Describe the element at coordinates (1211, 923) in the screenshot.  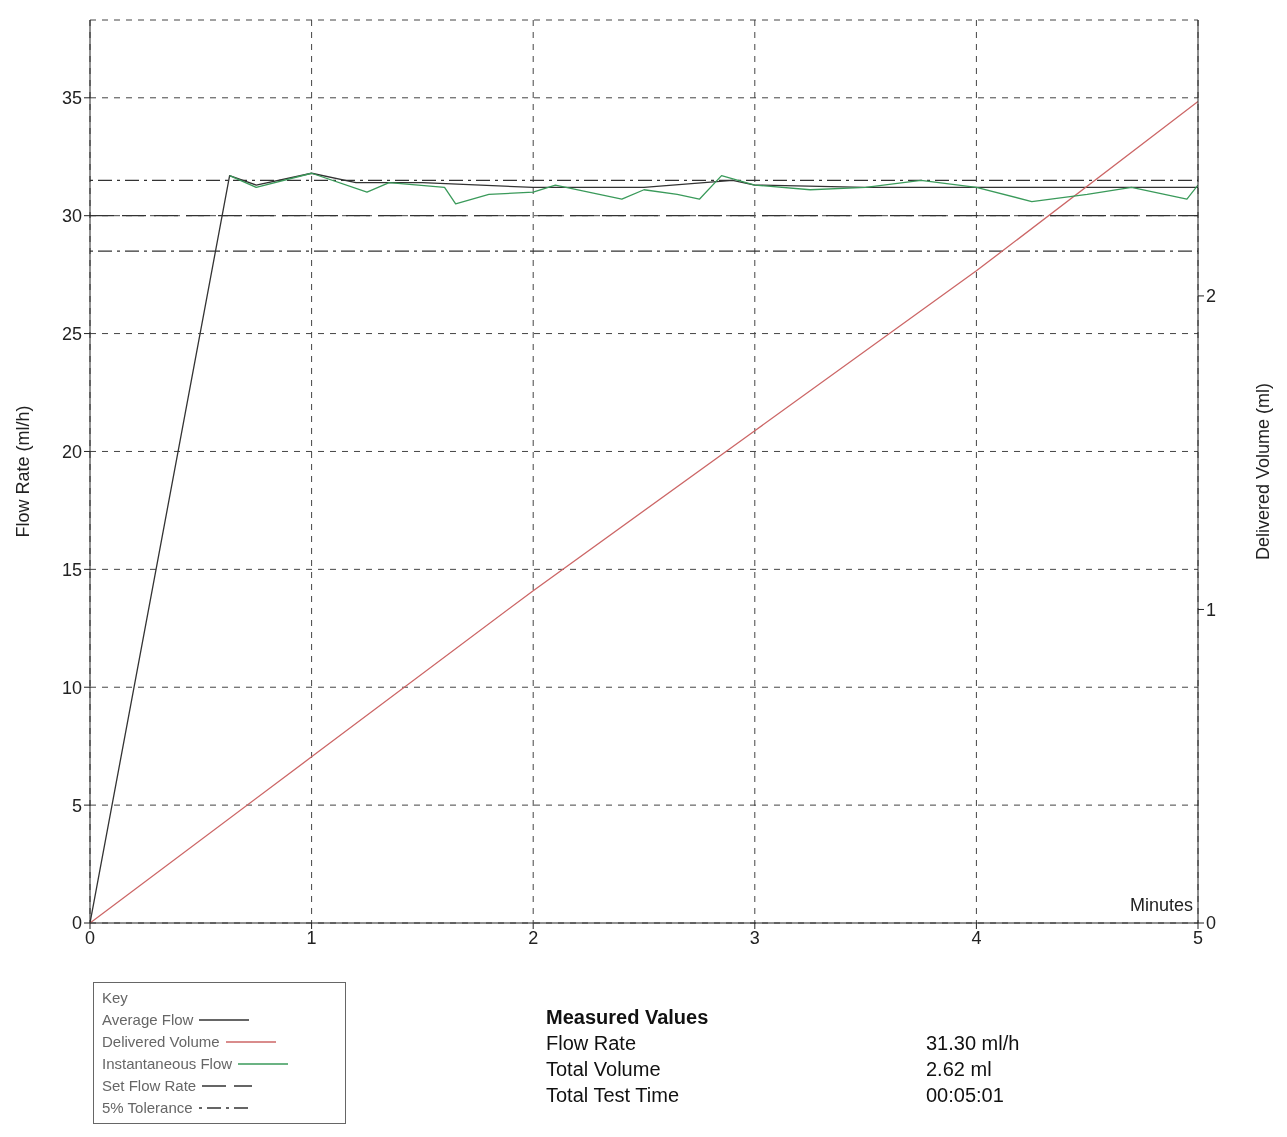
I see `y2-tick-label: 0` at that location.